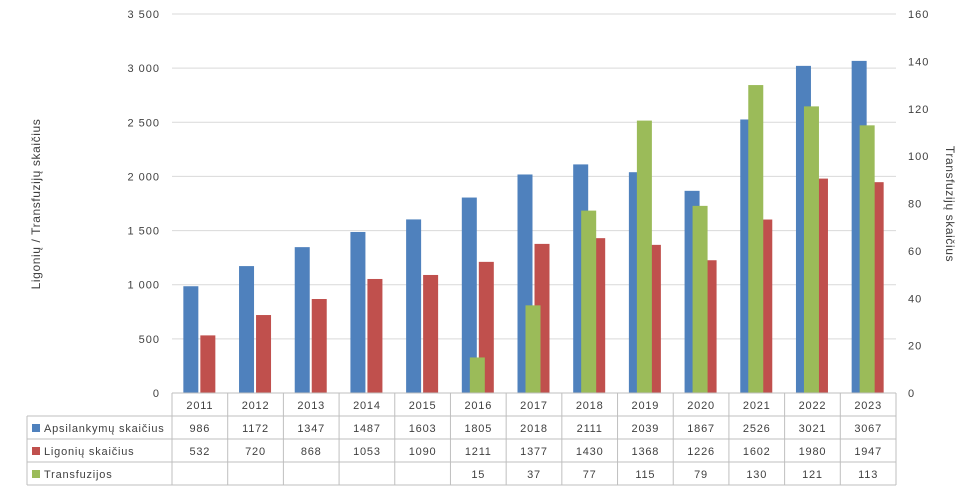 This screenshot has width=964, height=495. I want to click on category-label: 2011, so click(199, 406).